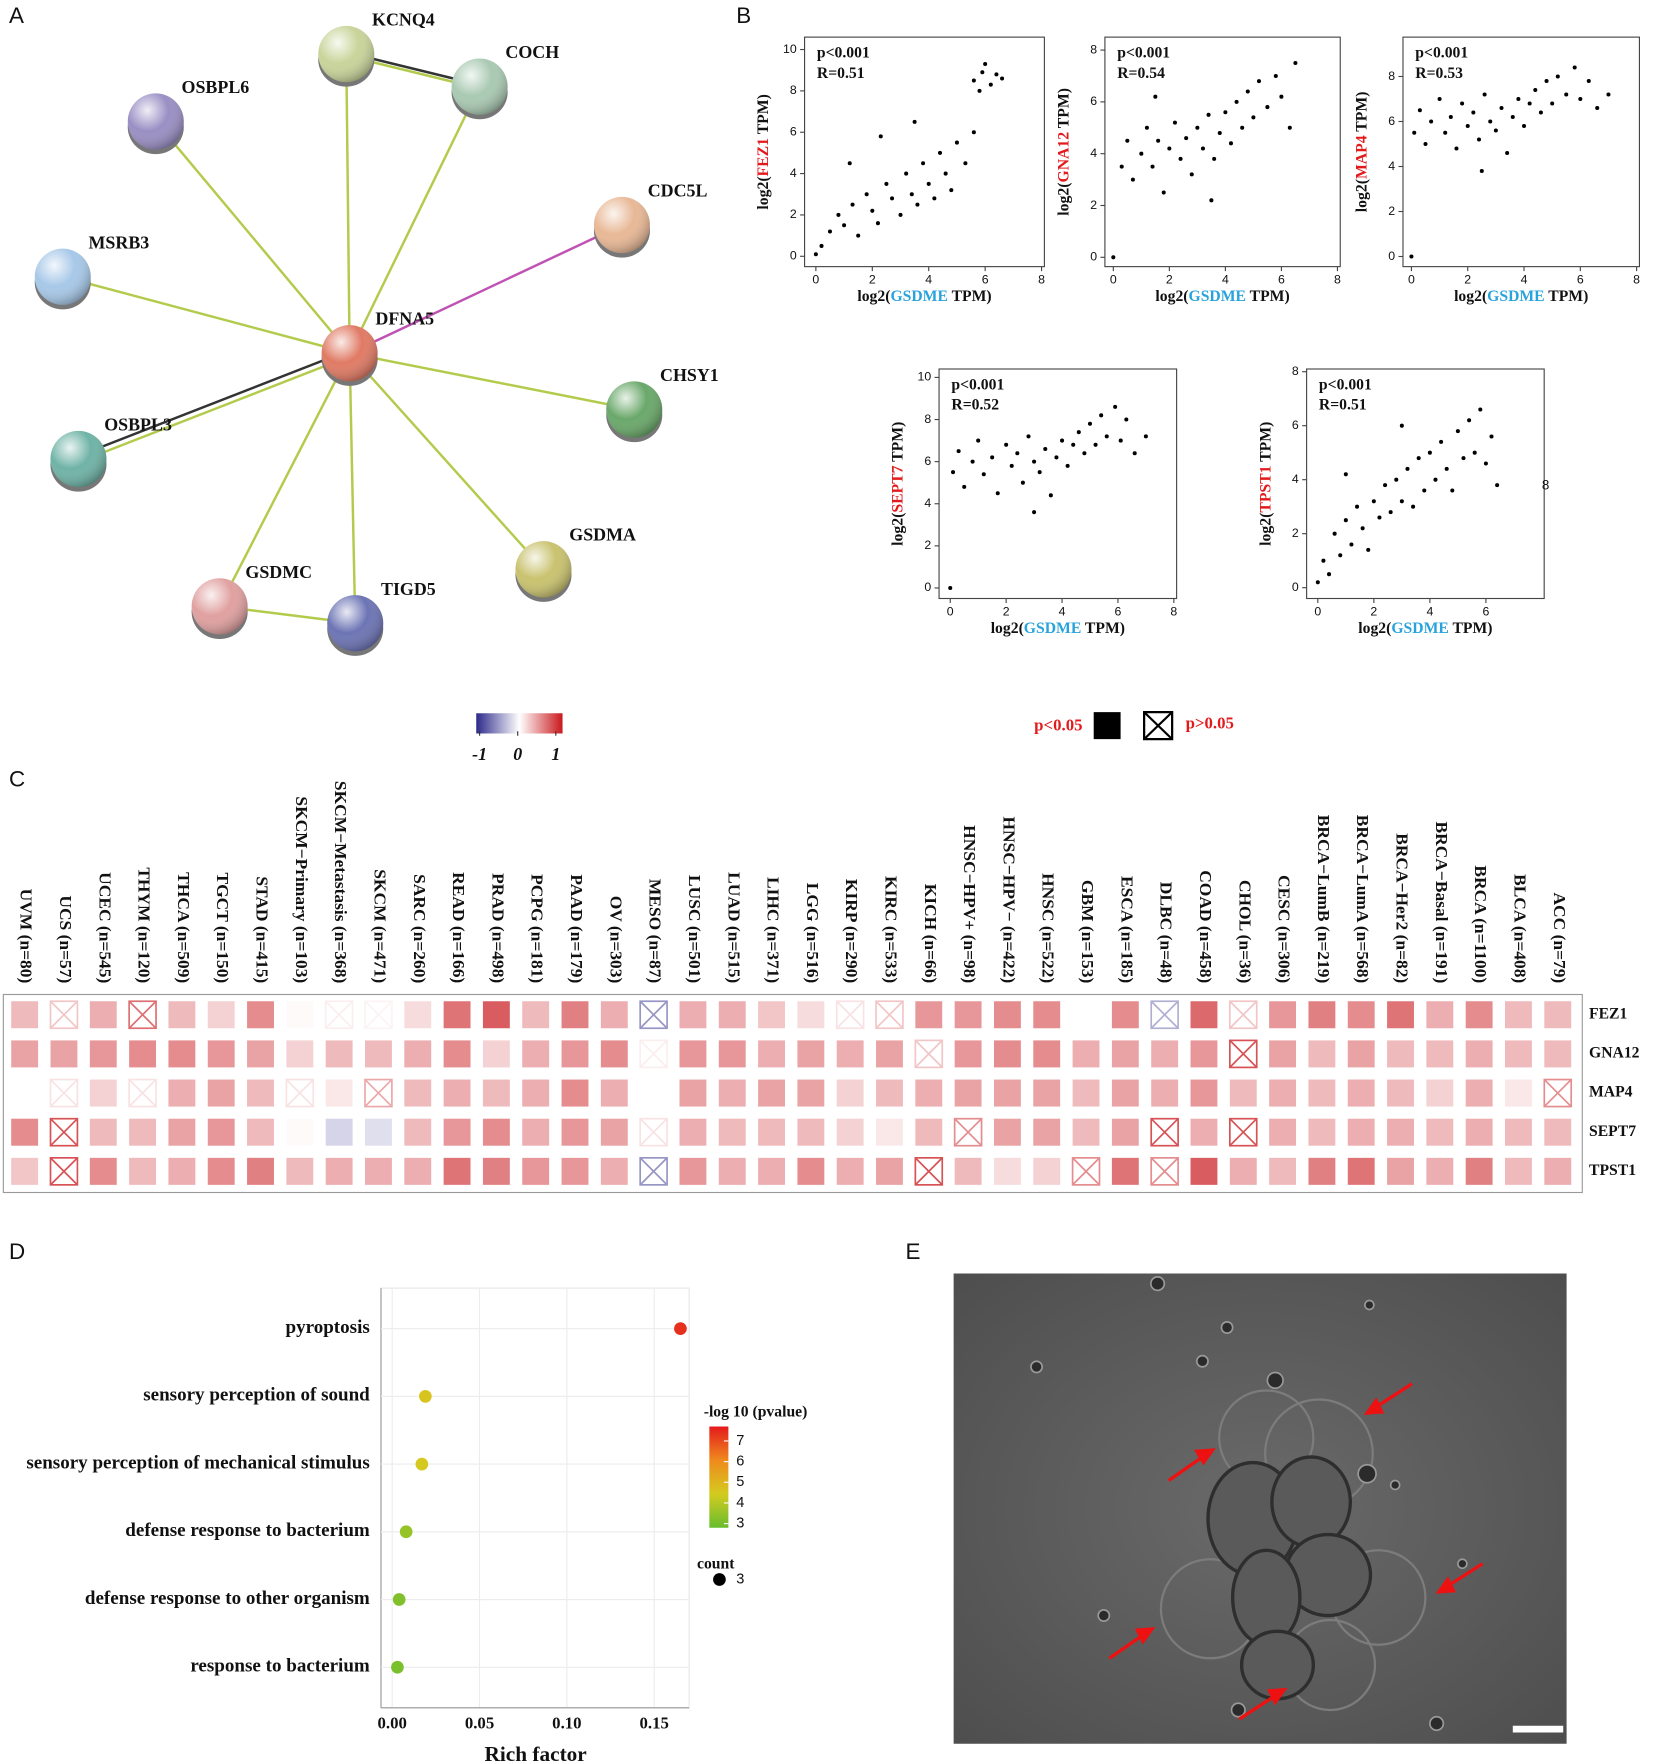 This screenshot has height=1764, width=1654. Describe the element at coordinates (680, 1328) in the screenshot. I see `dot` at that location.